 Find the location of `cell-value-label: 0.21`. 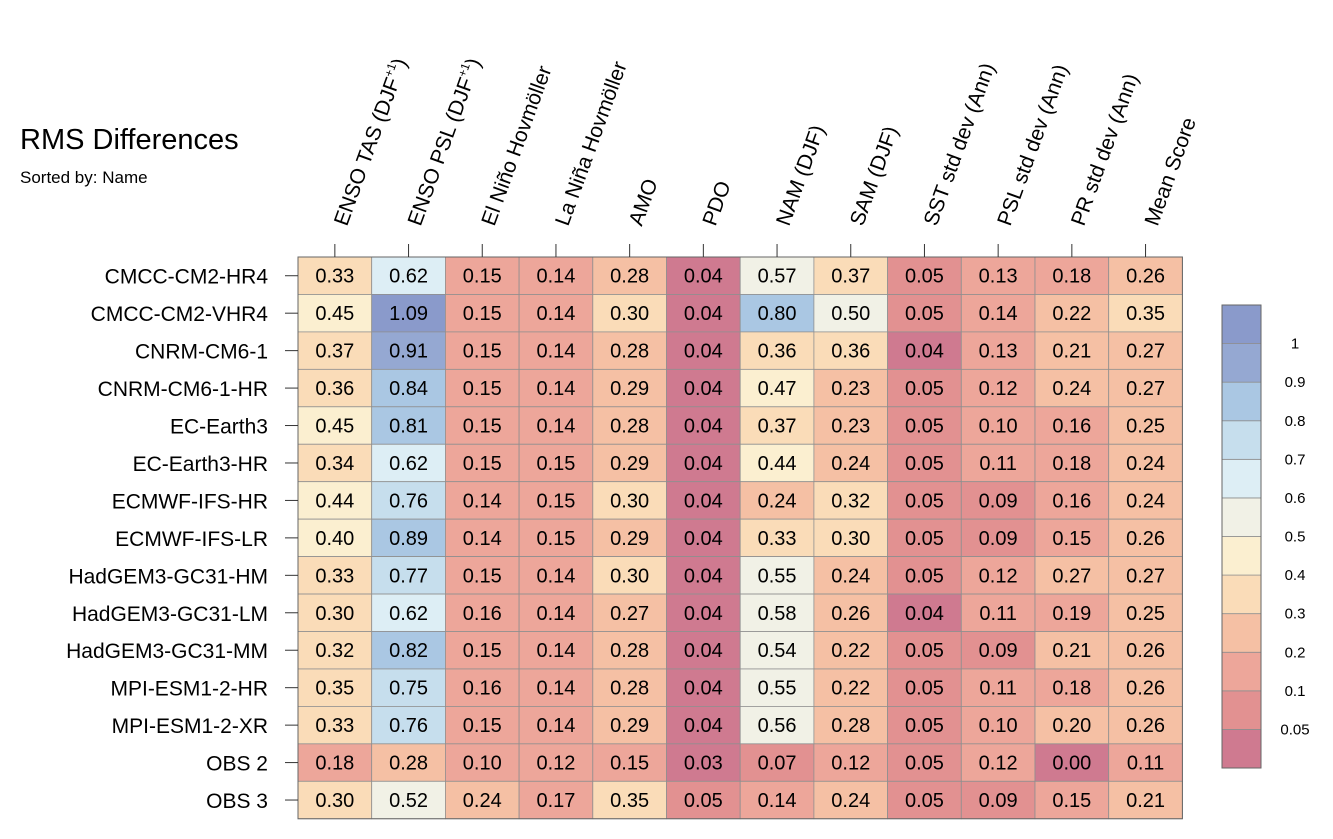

cell-value-label: 0.21 is located at coordinates (1071, 651).